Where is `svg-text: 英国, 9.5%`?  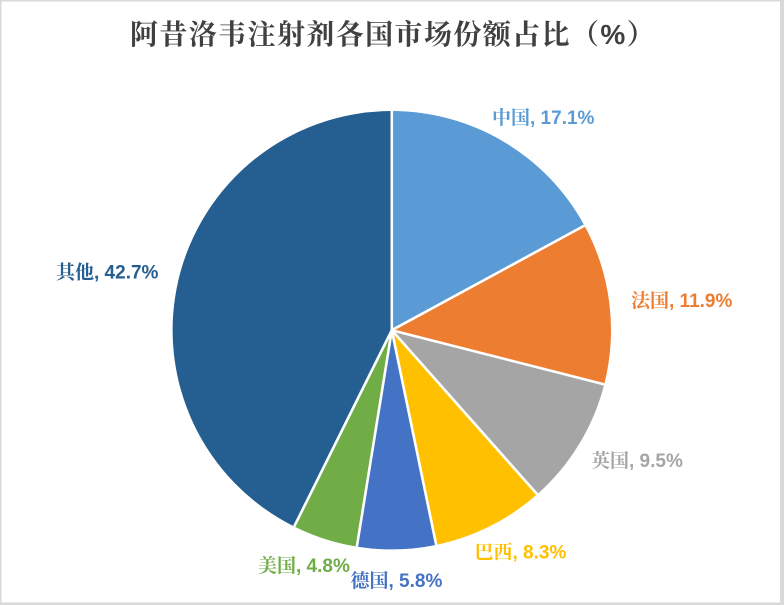
svg-text: 英国, 9.5% is located at coordinates (637, 461).